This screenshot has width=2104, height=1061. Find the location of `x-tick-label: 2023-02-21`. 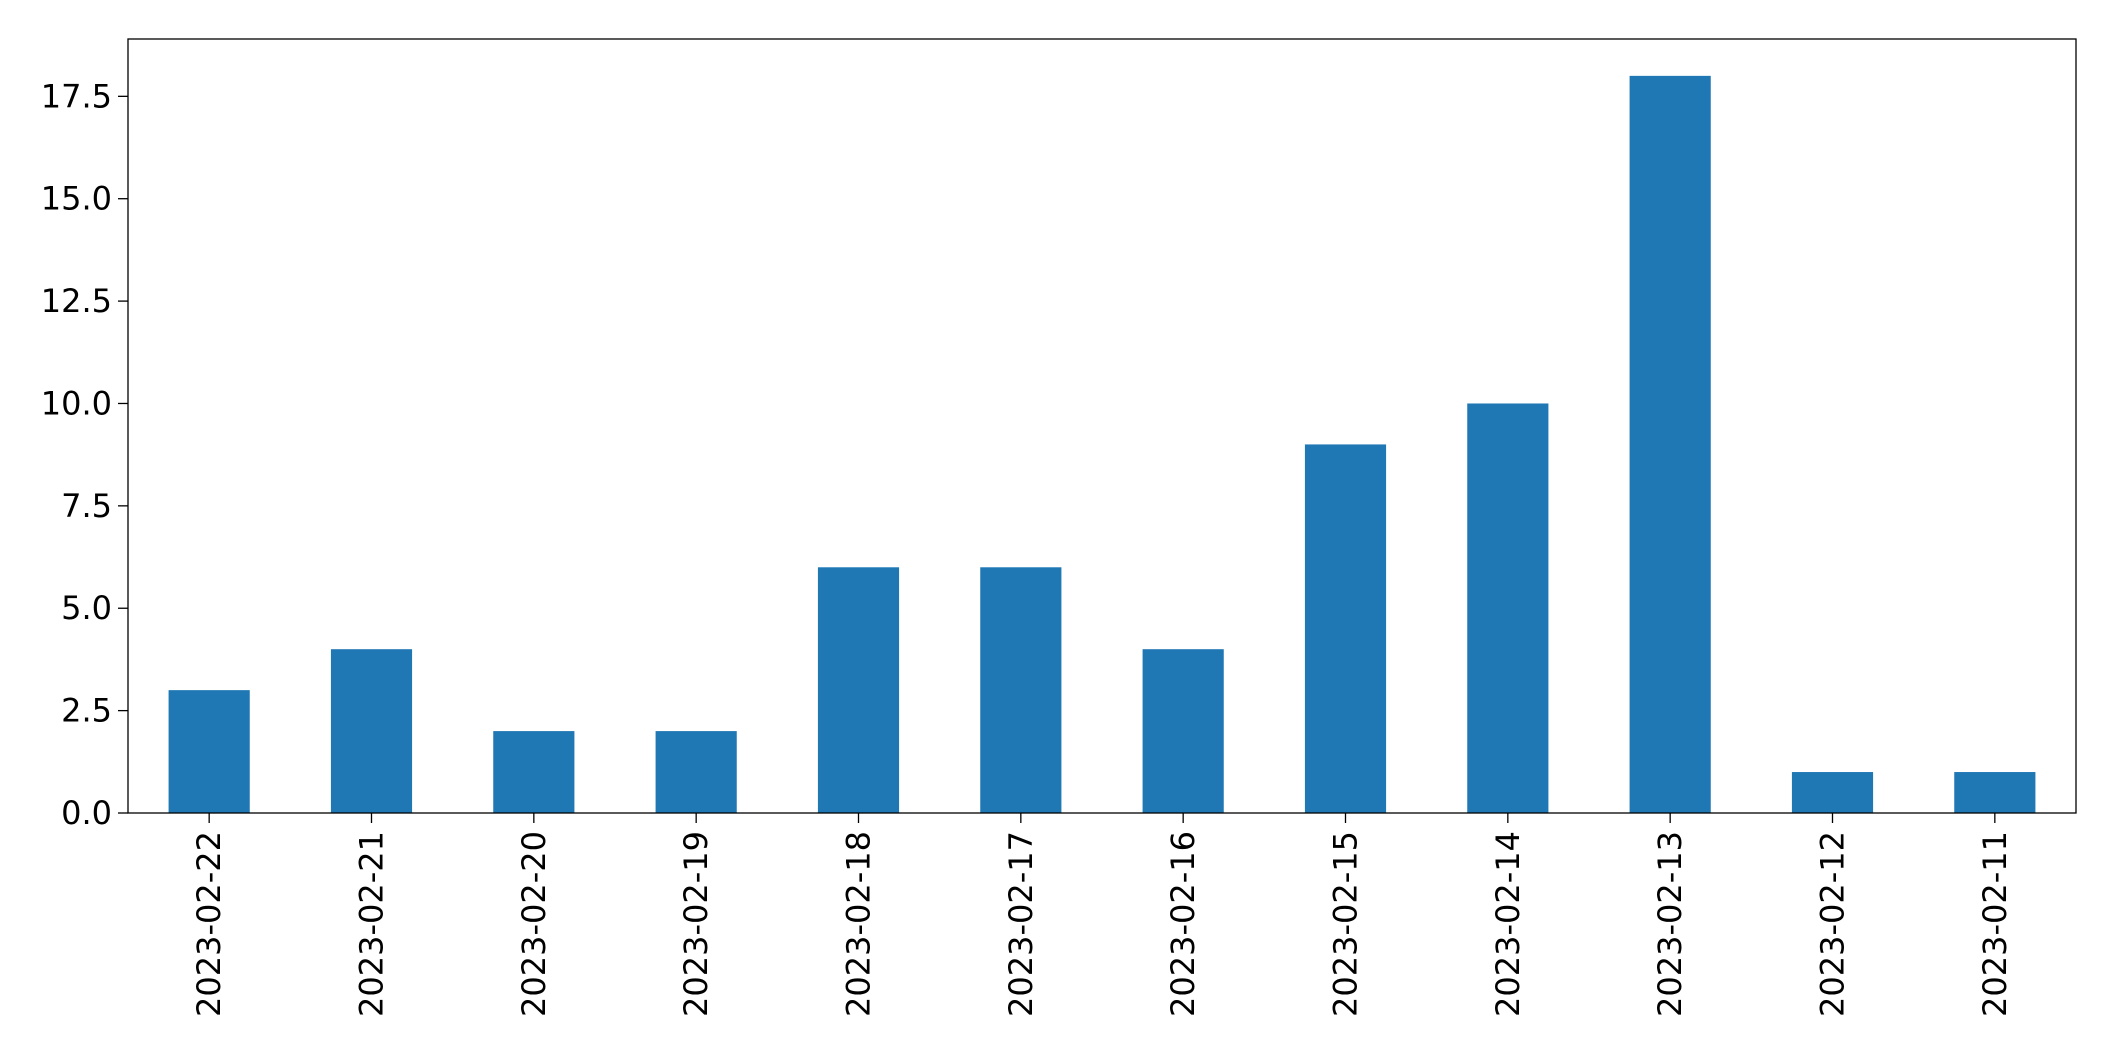

x-tick-label: 2023-02-21 is located at coordinates (372, 924).